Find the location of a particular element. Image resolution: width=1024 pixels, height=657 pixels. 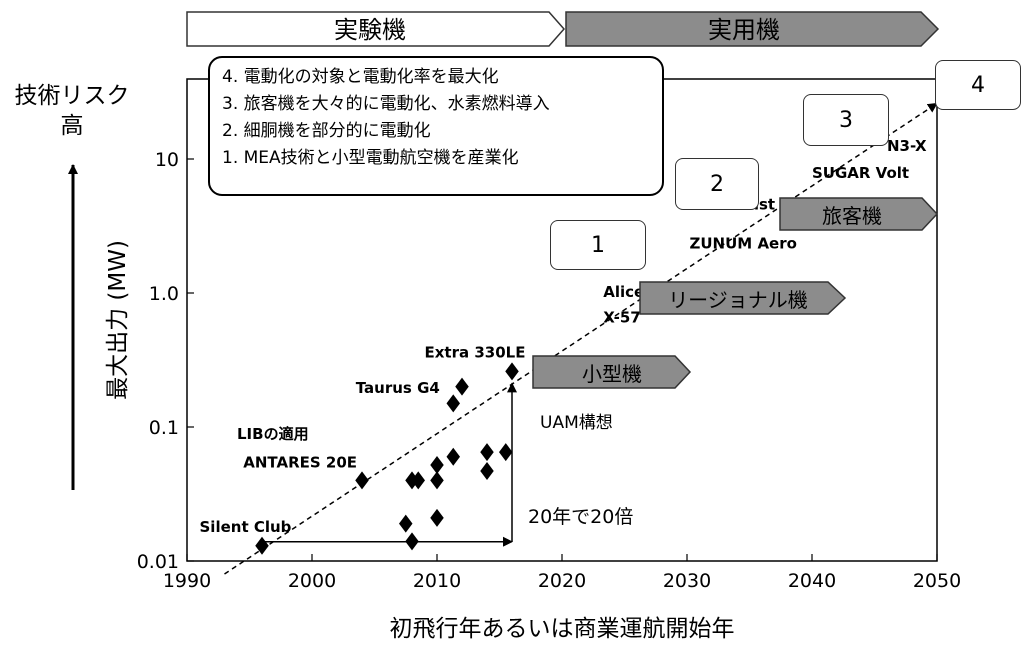

category-passenger-banner is located at coordinates (859, 214).